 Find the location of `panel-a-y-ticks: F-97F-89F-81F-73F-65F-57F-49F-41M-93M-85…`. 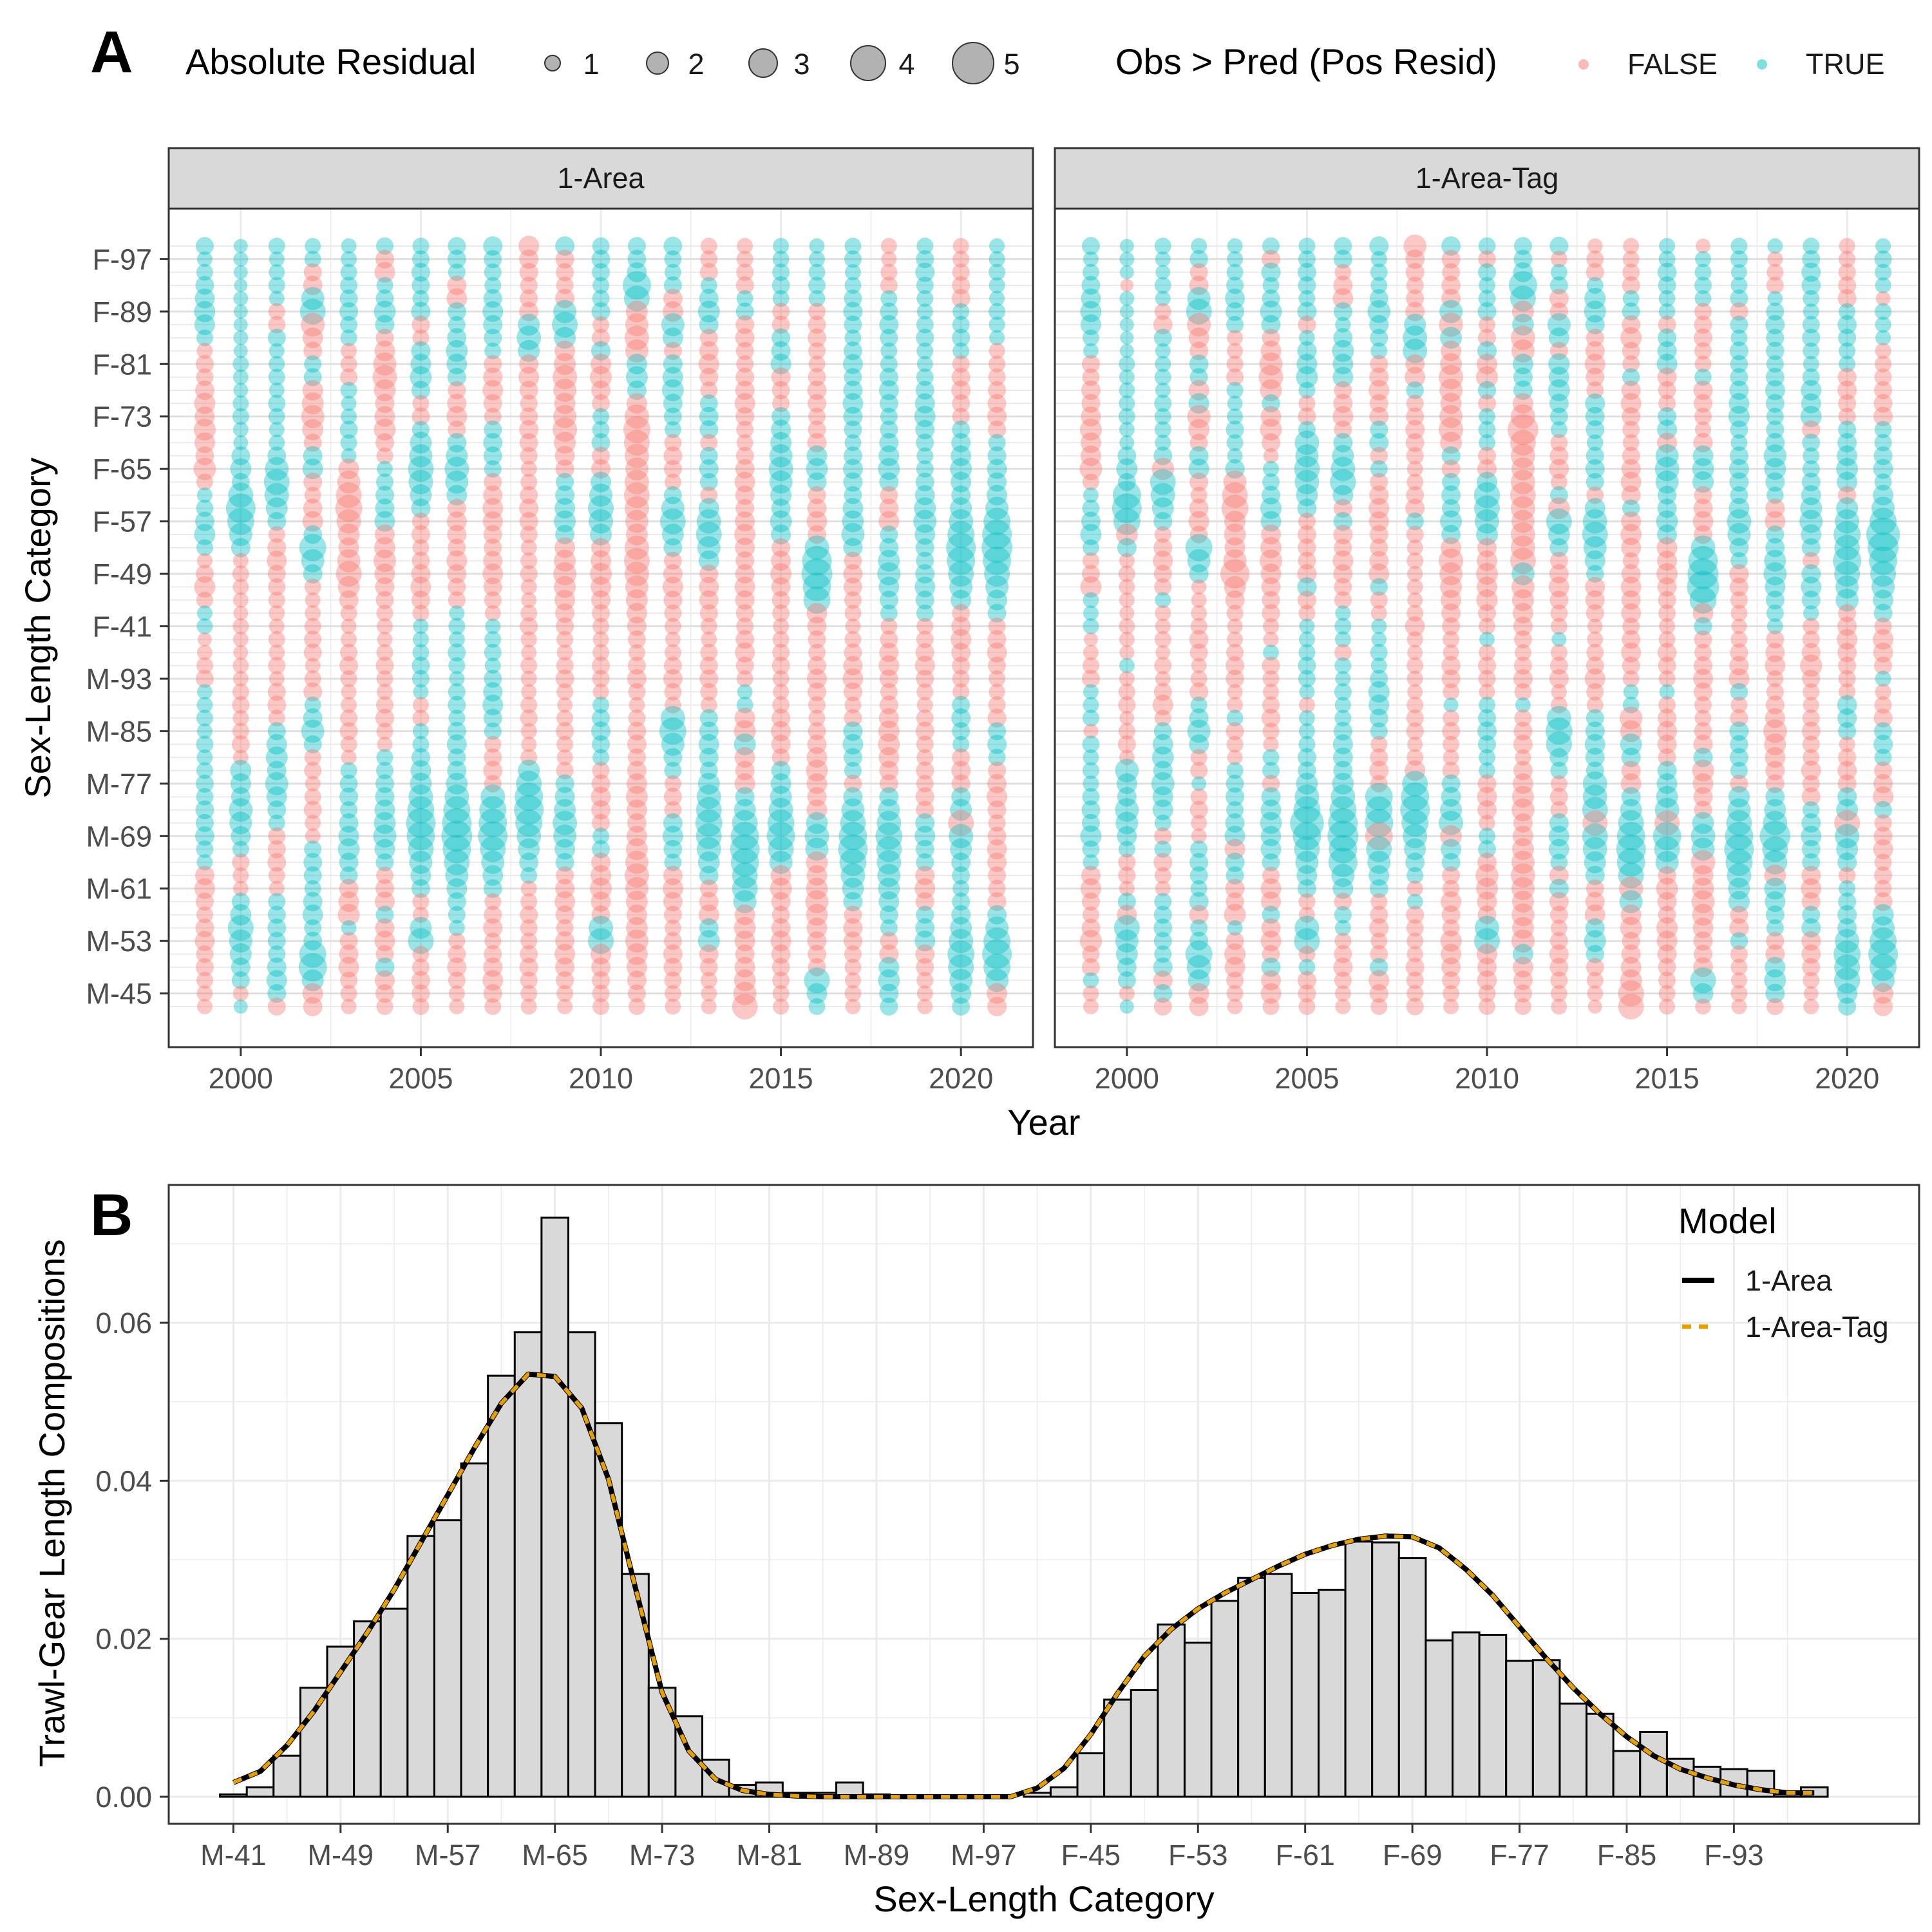

panel-a-y-ticks: F-97F-89F-81F-73F-65F-57F-49F-41M-93M-85… is located at coordinates (128, 626).